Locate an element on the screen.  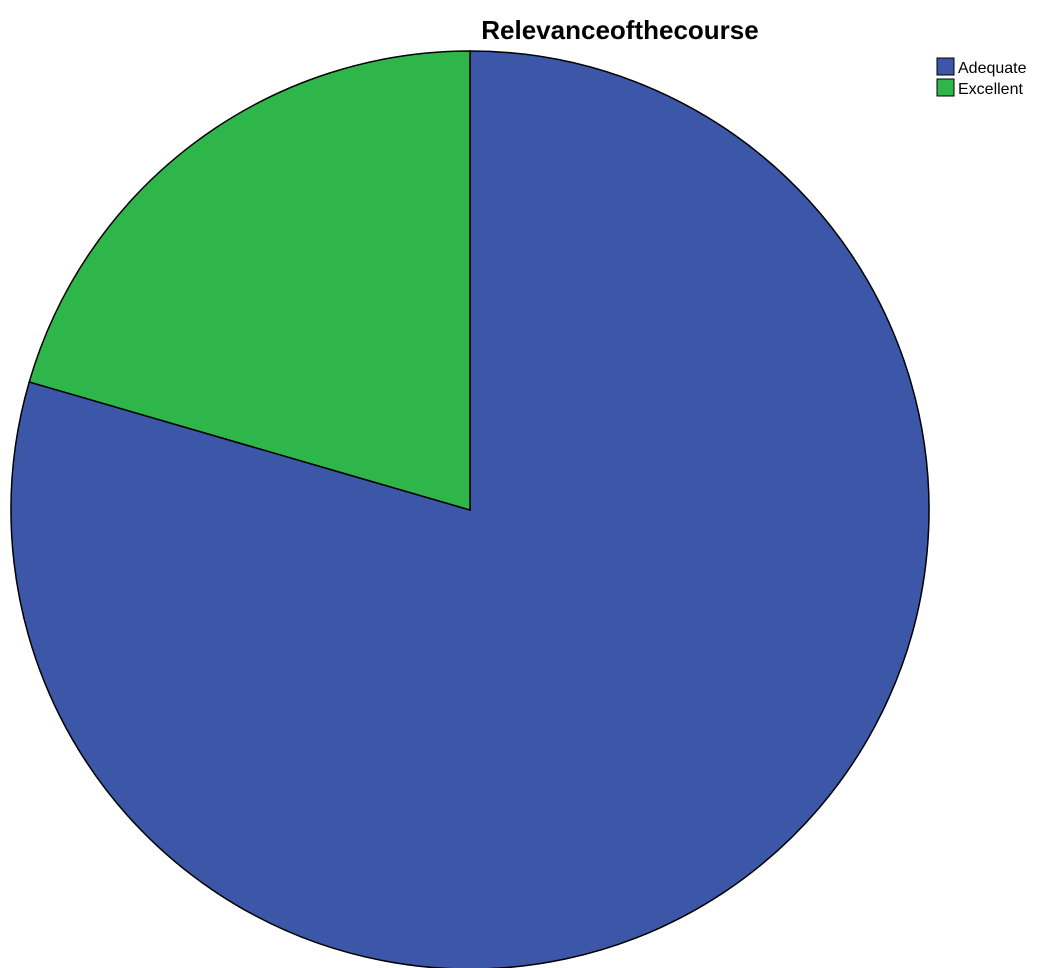
legend-label-adequate: Adequate is located at coordinates (992, 68).